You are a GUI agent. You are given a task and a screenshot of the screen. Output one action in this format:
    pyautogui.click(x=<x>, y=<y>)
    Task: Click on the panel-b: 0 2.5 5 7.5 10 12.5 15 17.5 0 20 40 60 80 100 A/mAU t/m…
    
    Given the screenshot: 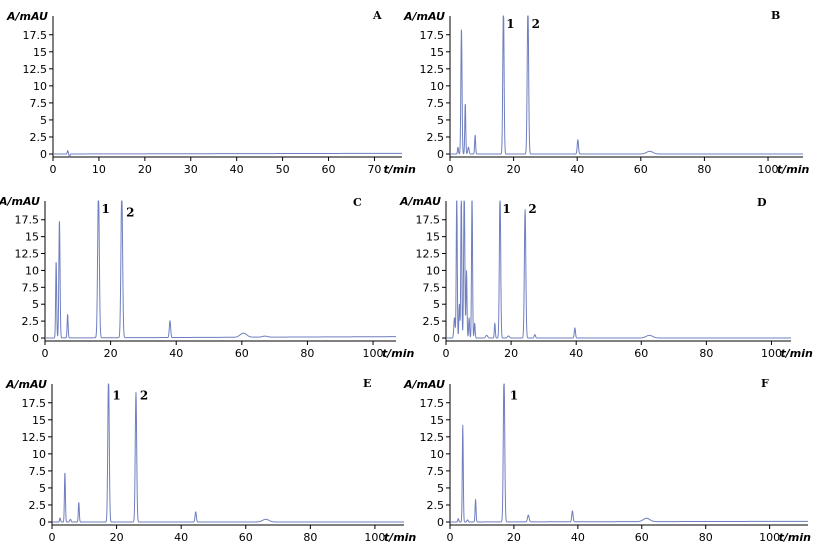 What is the action you would take?
    pyautogui.click(x=606, y=92)
    